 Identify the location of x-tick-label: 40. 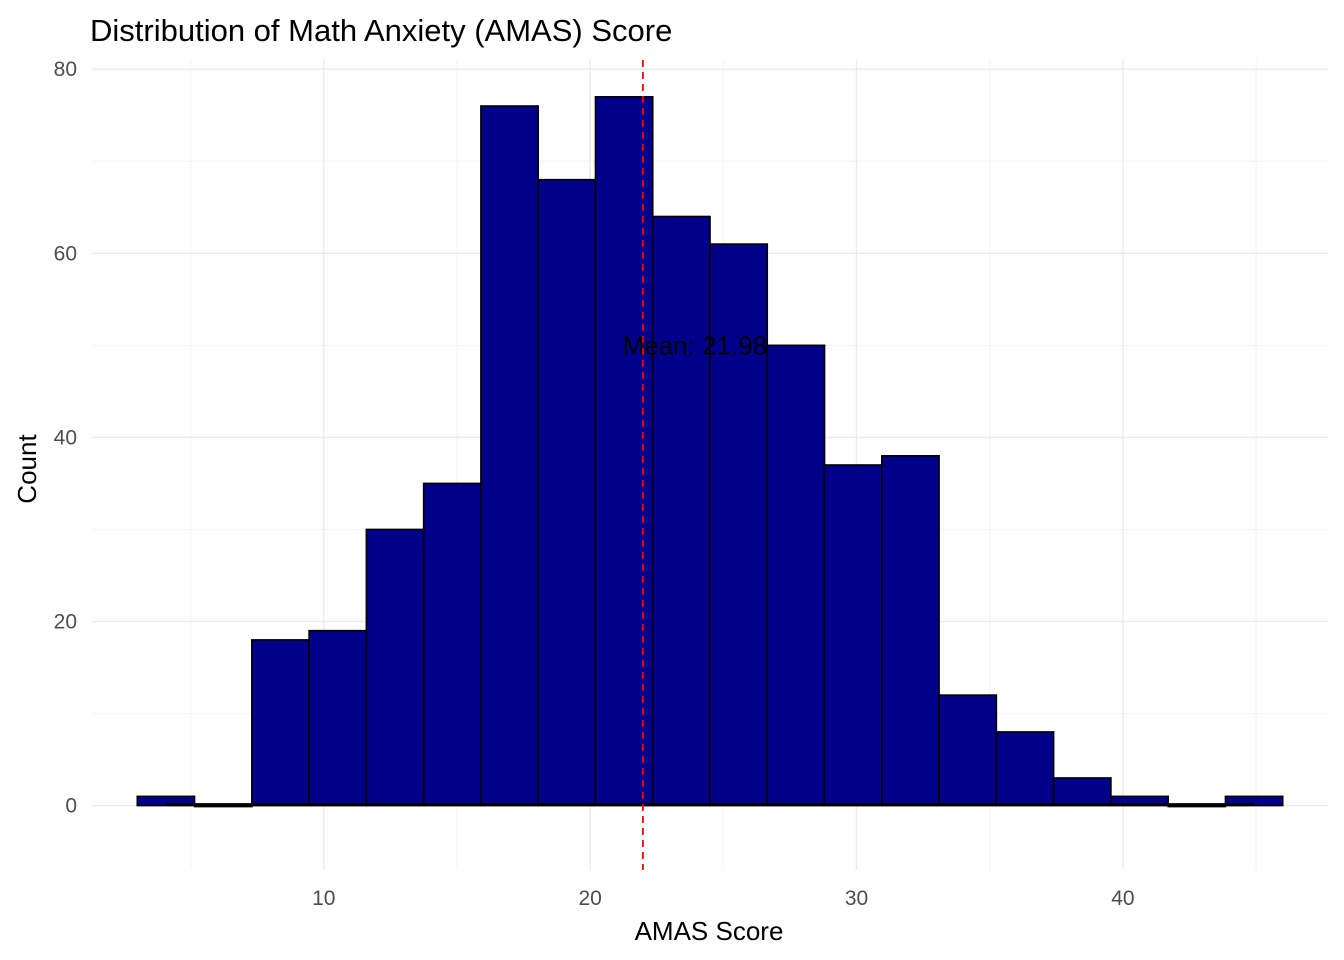
(1122, 898).